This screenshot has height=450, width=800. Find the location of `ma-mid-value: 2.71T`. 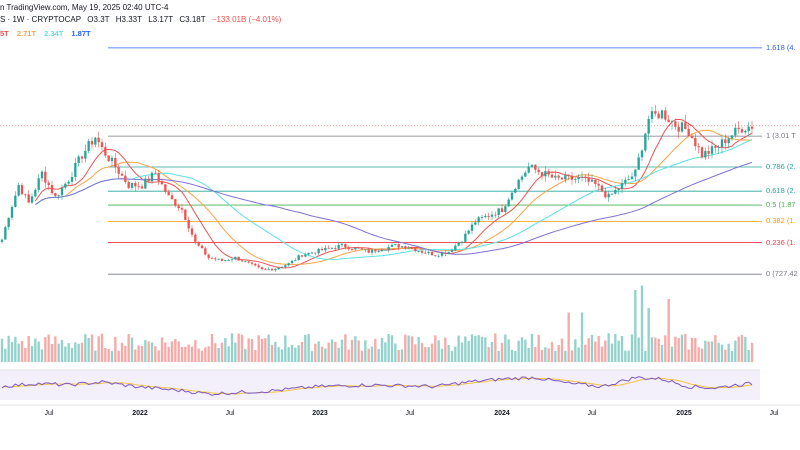

ma-mid-value: 2.71T is located at coordinates (26, 33).